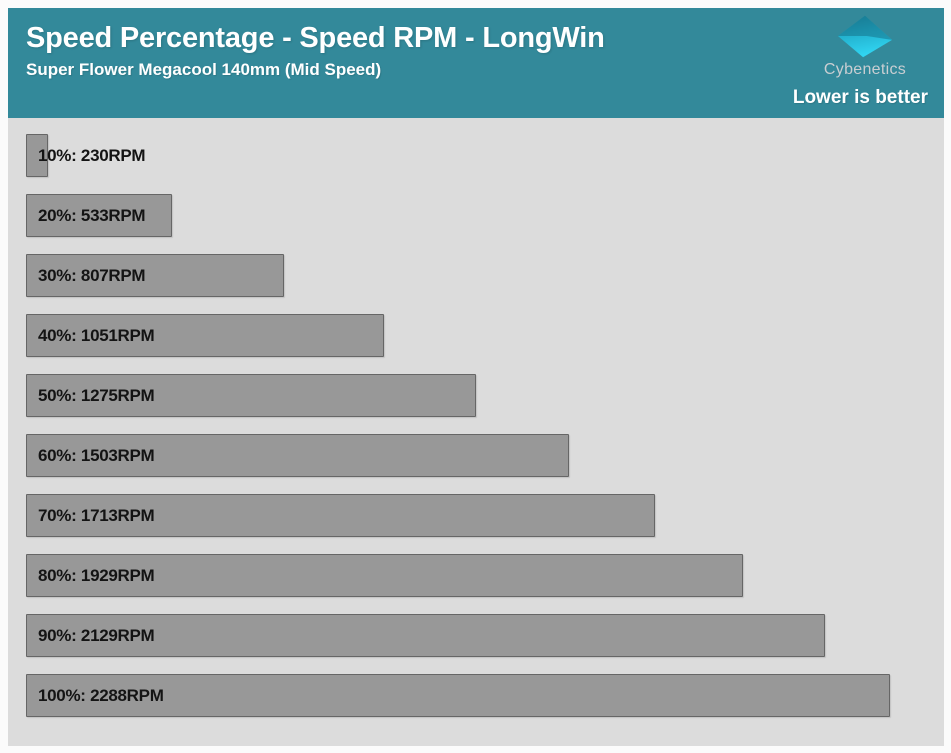 The height and width of the screenshot is (753, 951). Describe the element at coordinates (96, 515) in the screenshot. I see `bar-label: 70%: 1713RPM` at that location.